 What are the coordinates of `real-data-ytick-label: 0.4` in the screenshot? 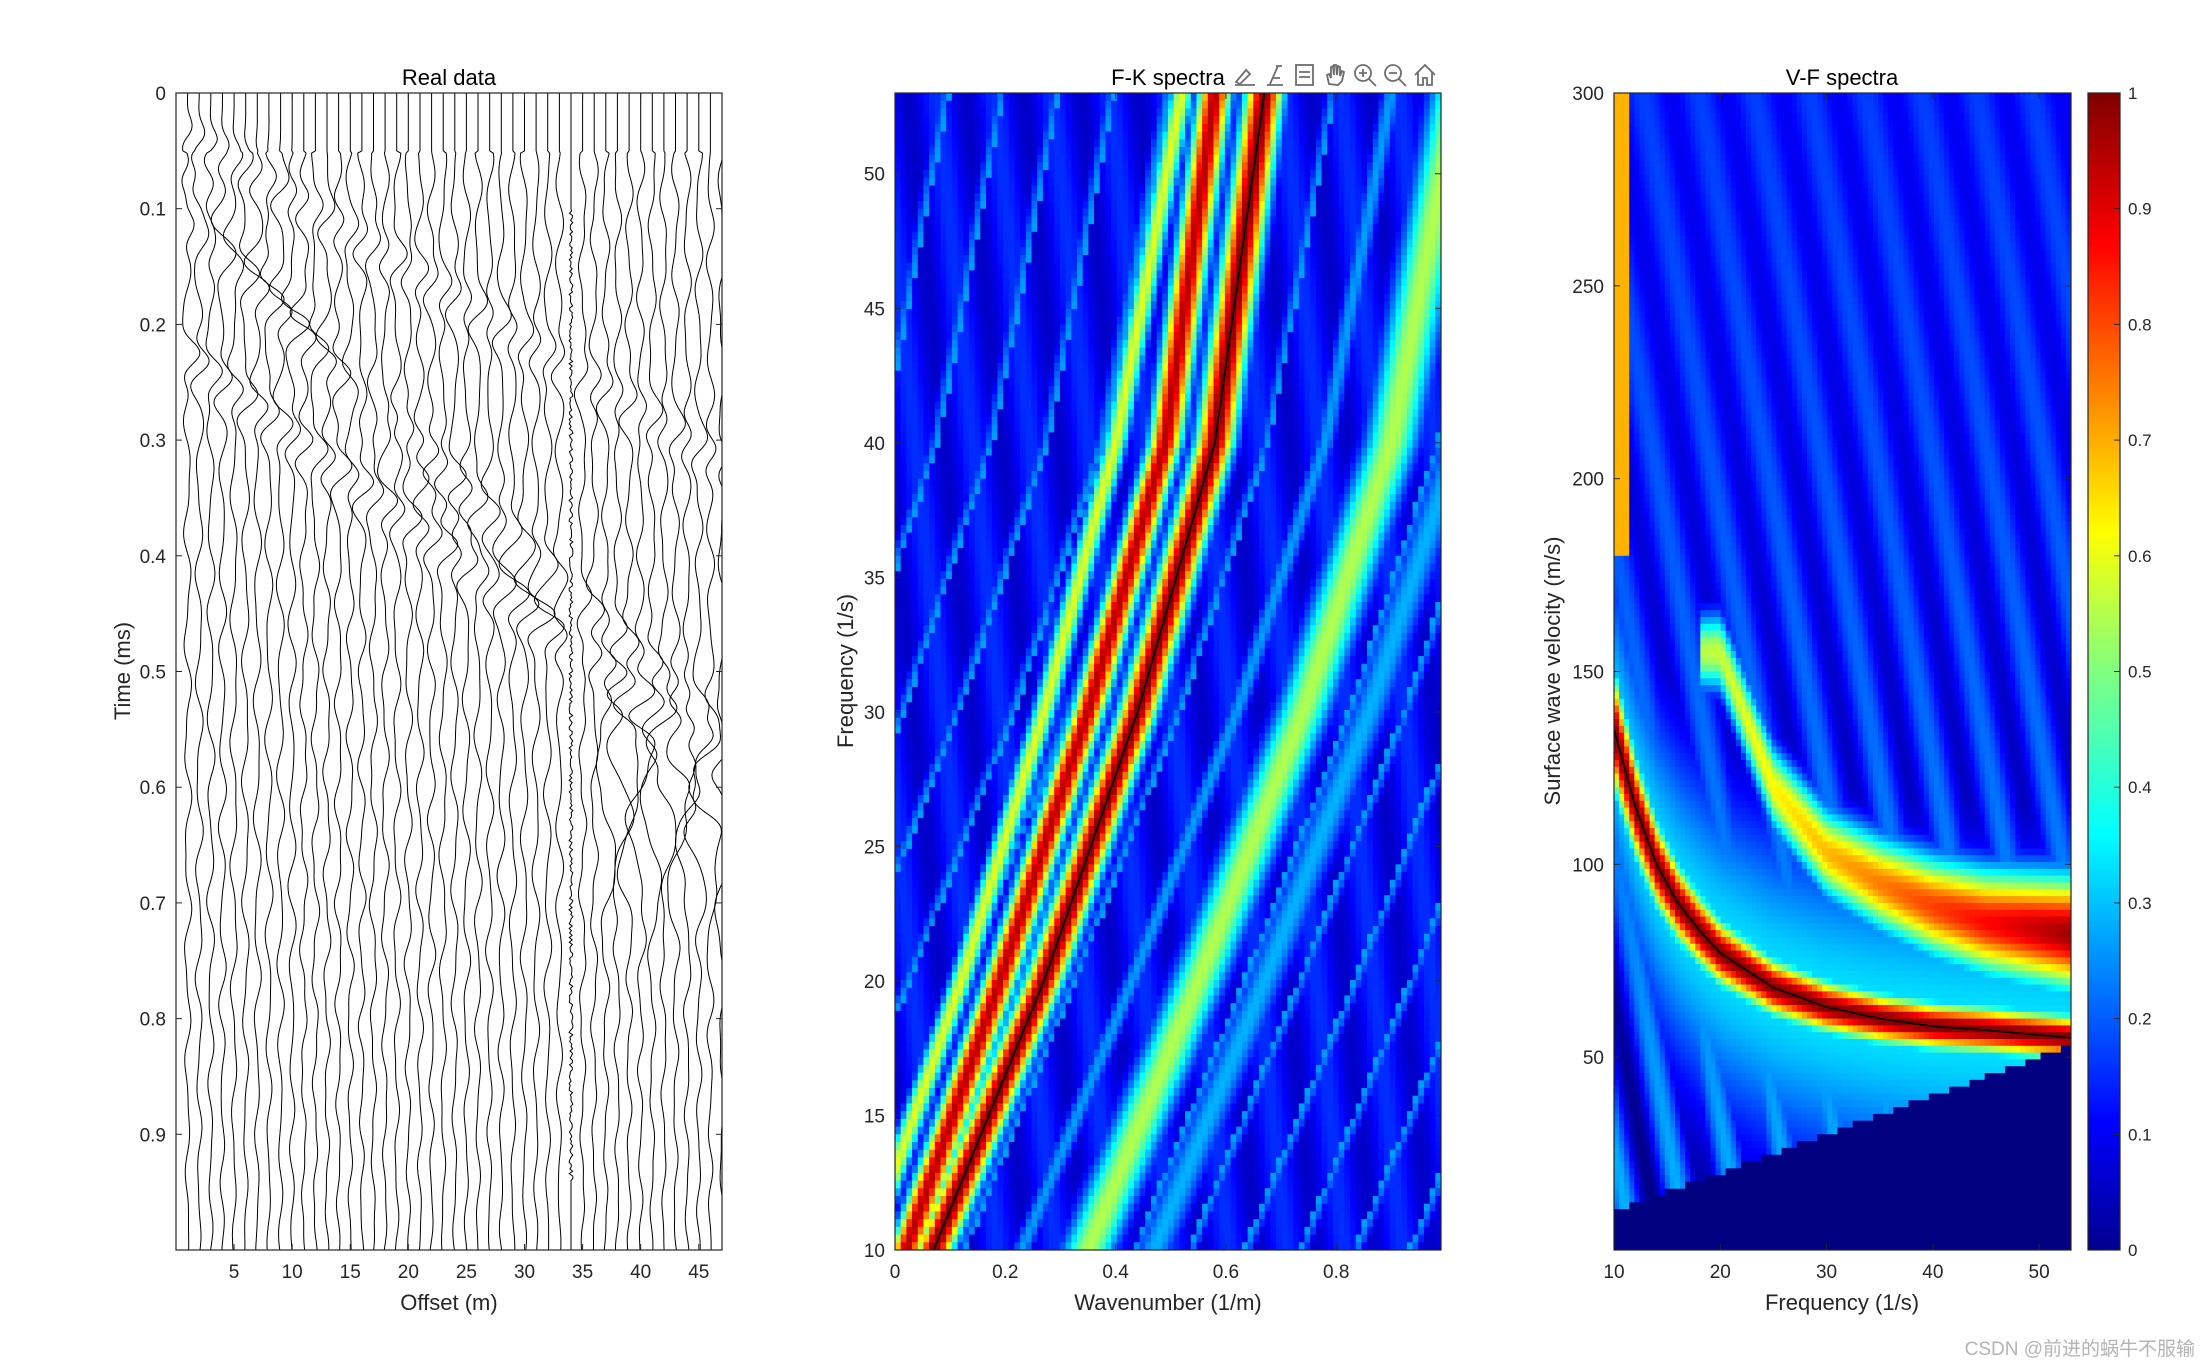 It's located at (153, 557).